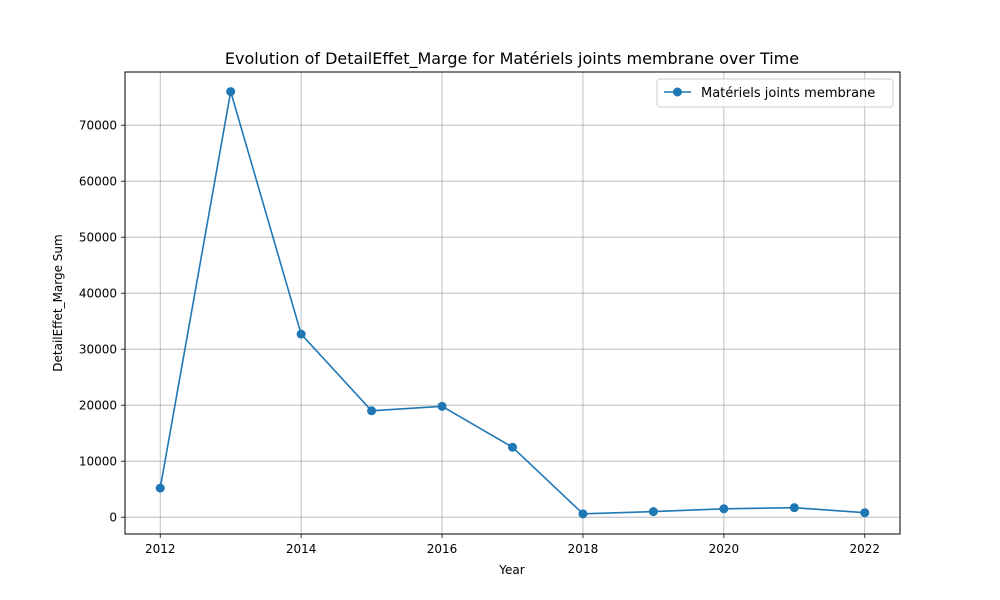  I want to click on legend-box, so click(775, 93).